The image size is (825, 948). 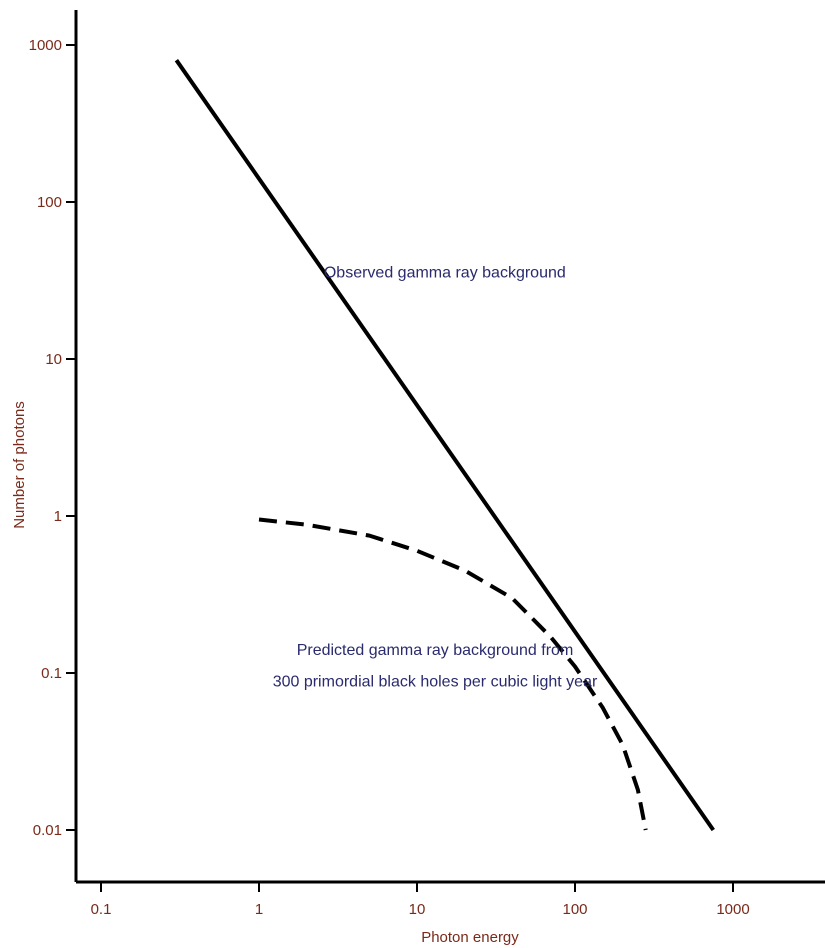 What do you see at coordinates (732, 909) in the screenshot?
I see `x-tick-label: 1000` at bounding box center [732, 909].